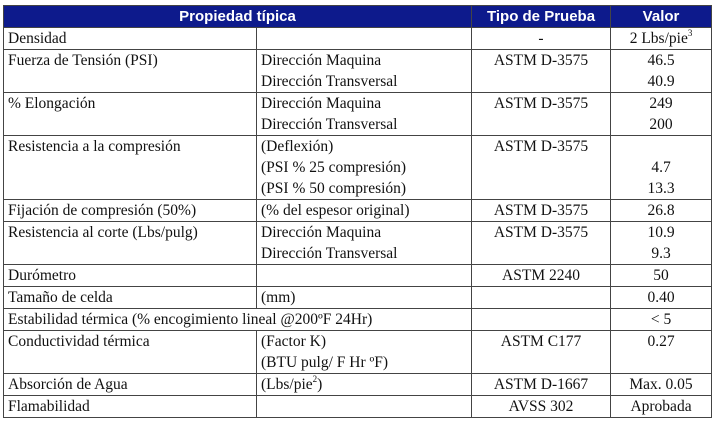 Image resolution: width=716 pixels, height=445 pixels. I want to click on table-row: Flamabilidad AVSS 302 Aprobada, so click(358, 406).